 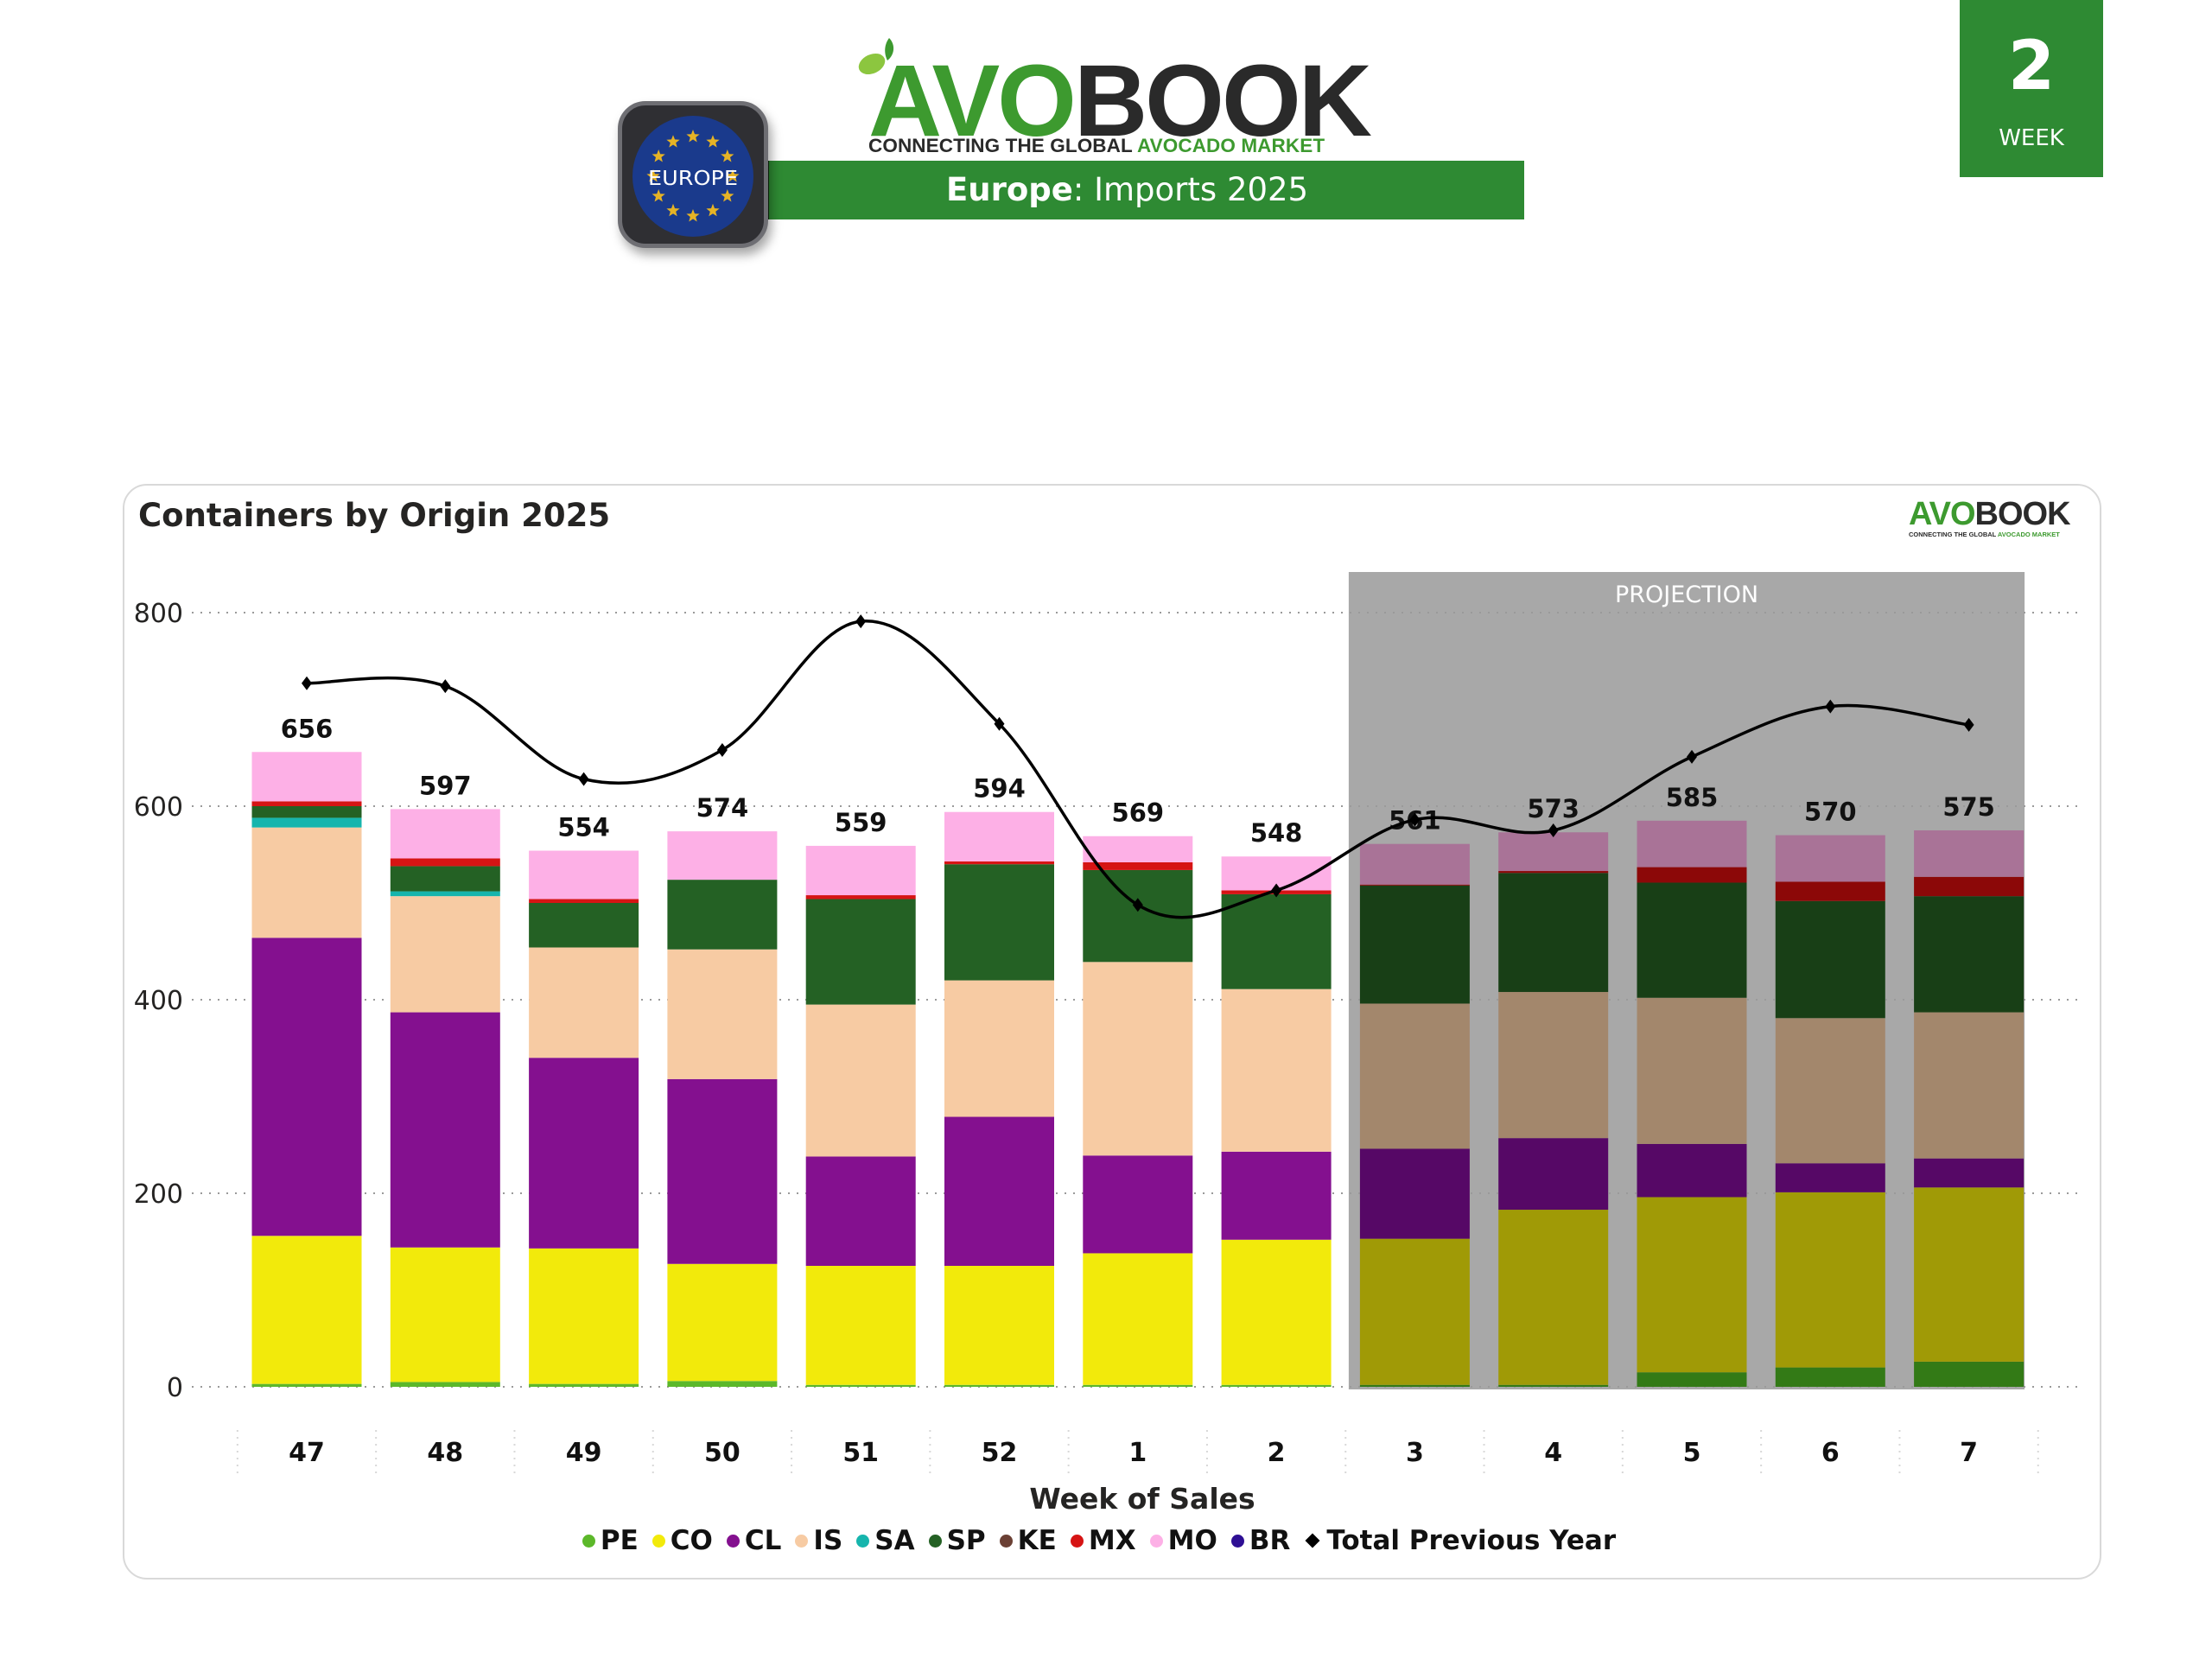 I want to click on legend-item-co: CO, so click(x=682, y=1540).